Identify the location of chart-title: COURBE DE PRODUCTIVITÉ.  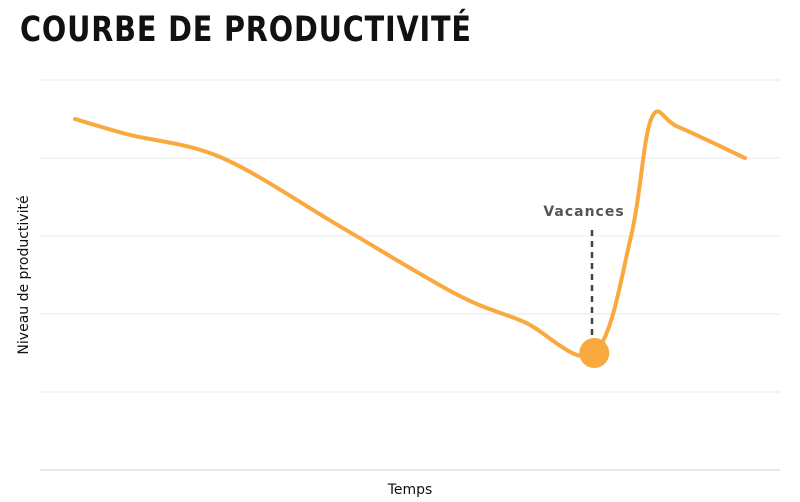
(246, 30).